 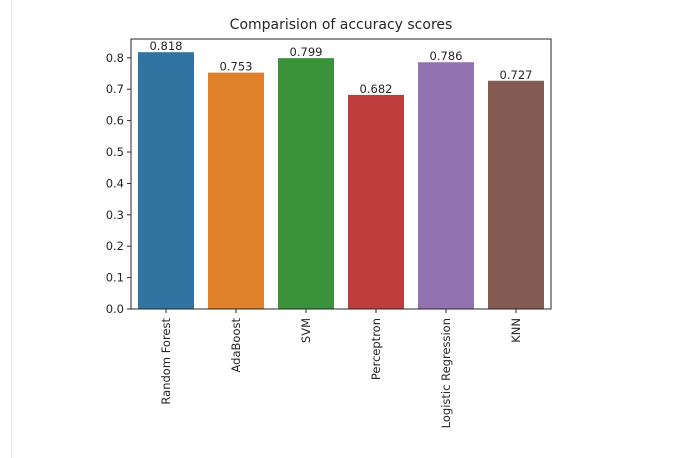 I want to click on data-label: 0.753, so click(x=236, y=67).